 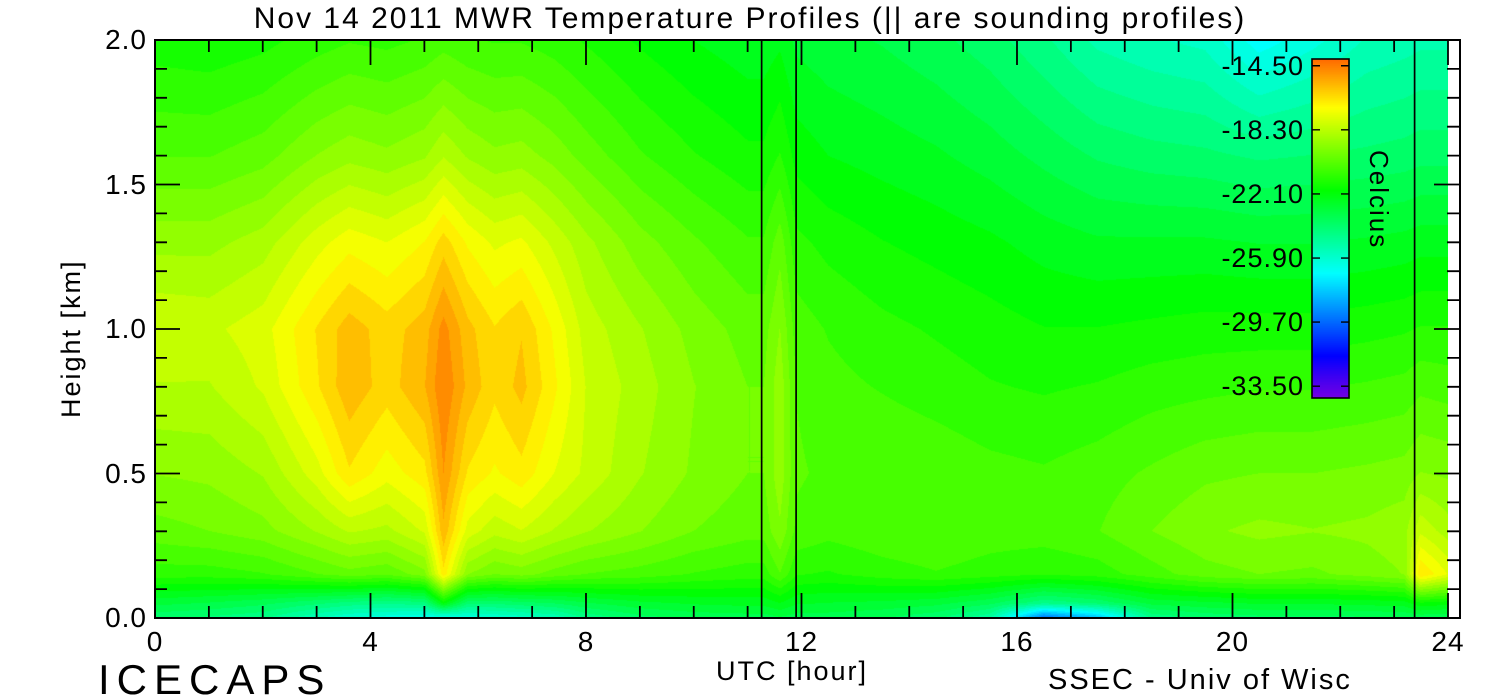 I want to click on ssec-branding: SSEC - Univ of Wisc, so click(x=1200, y=680).